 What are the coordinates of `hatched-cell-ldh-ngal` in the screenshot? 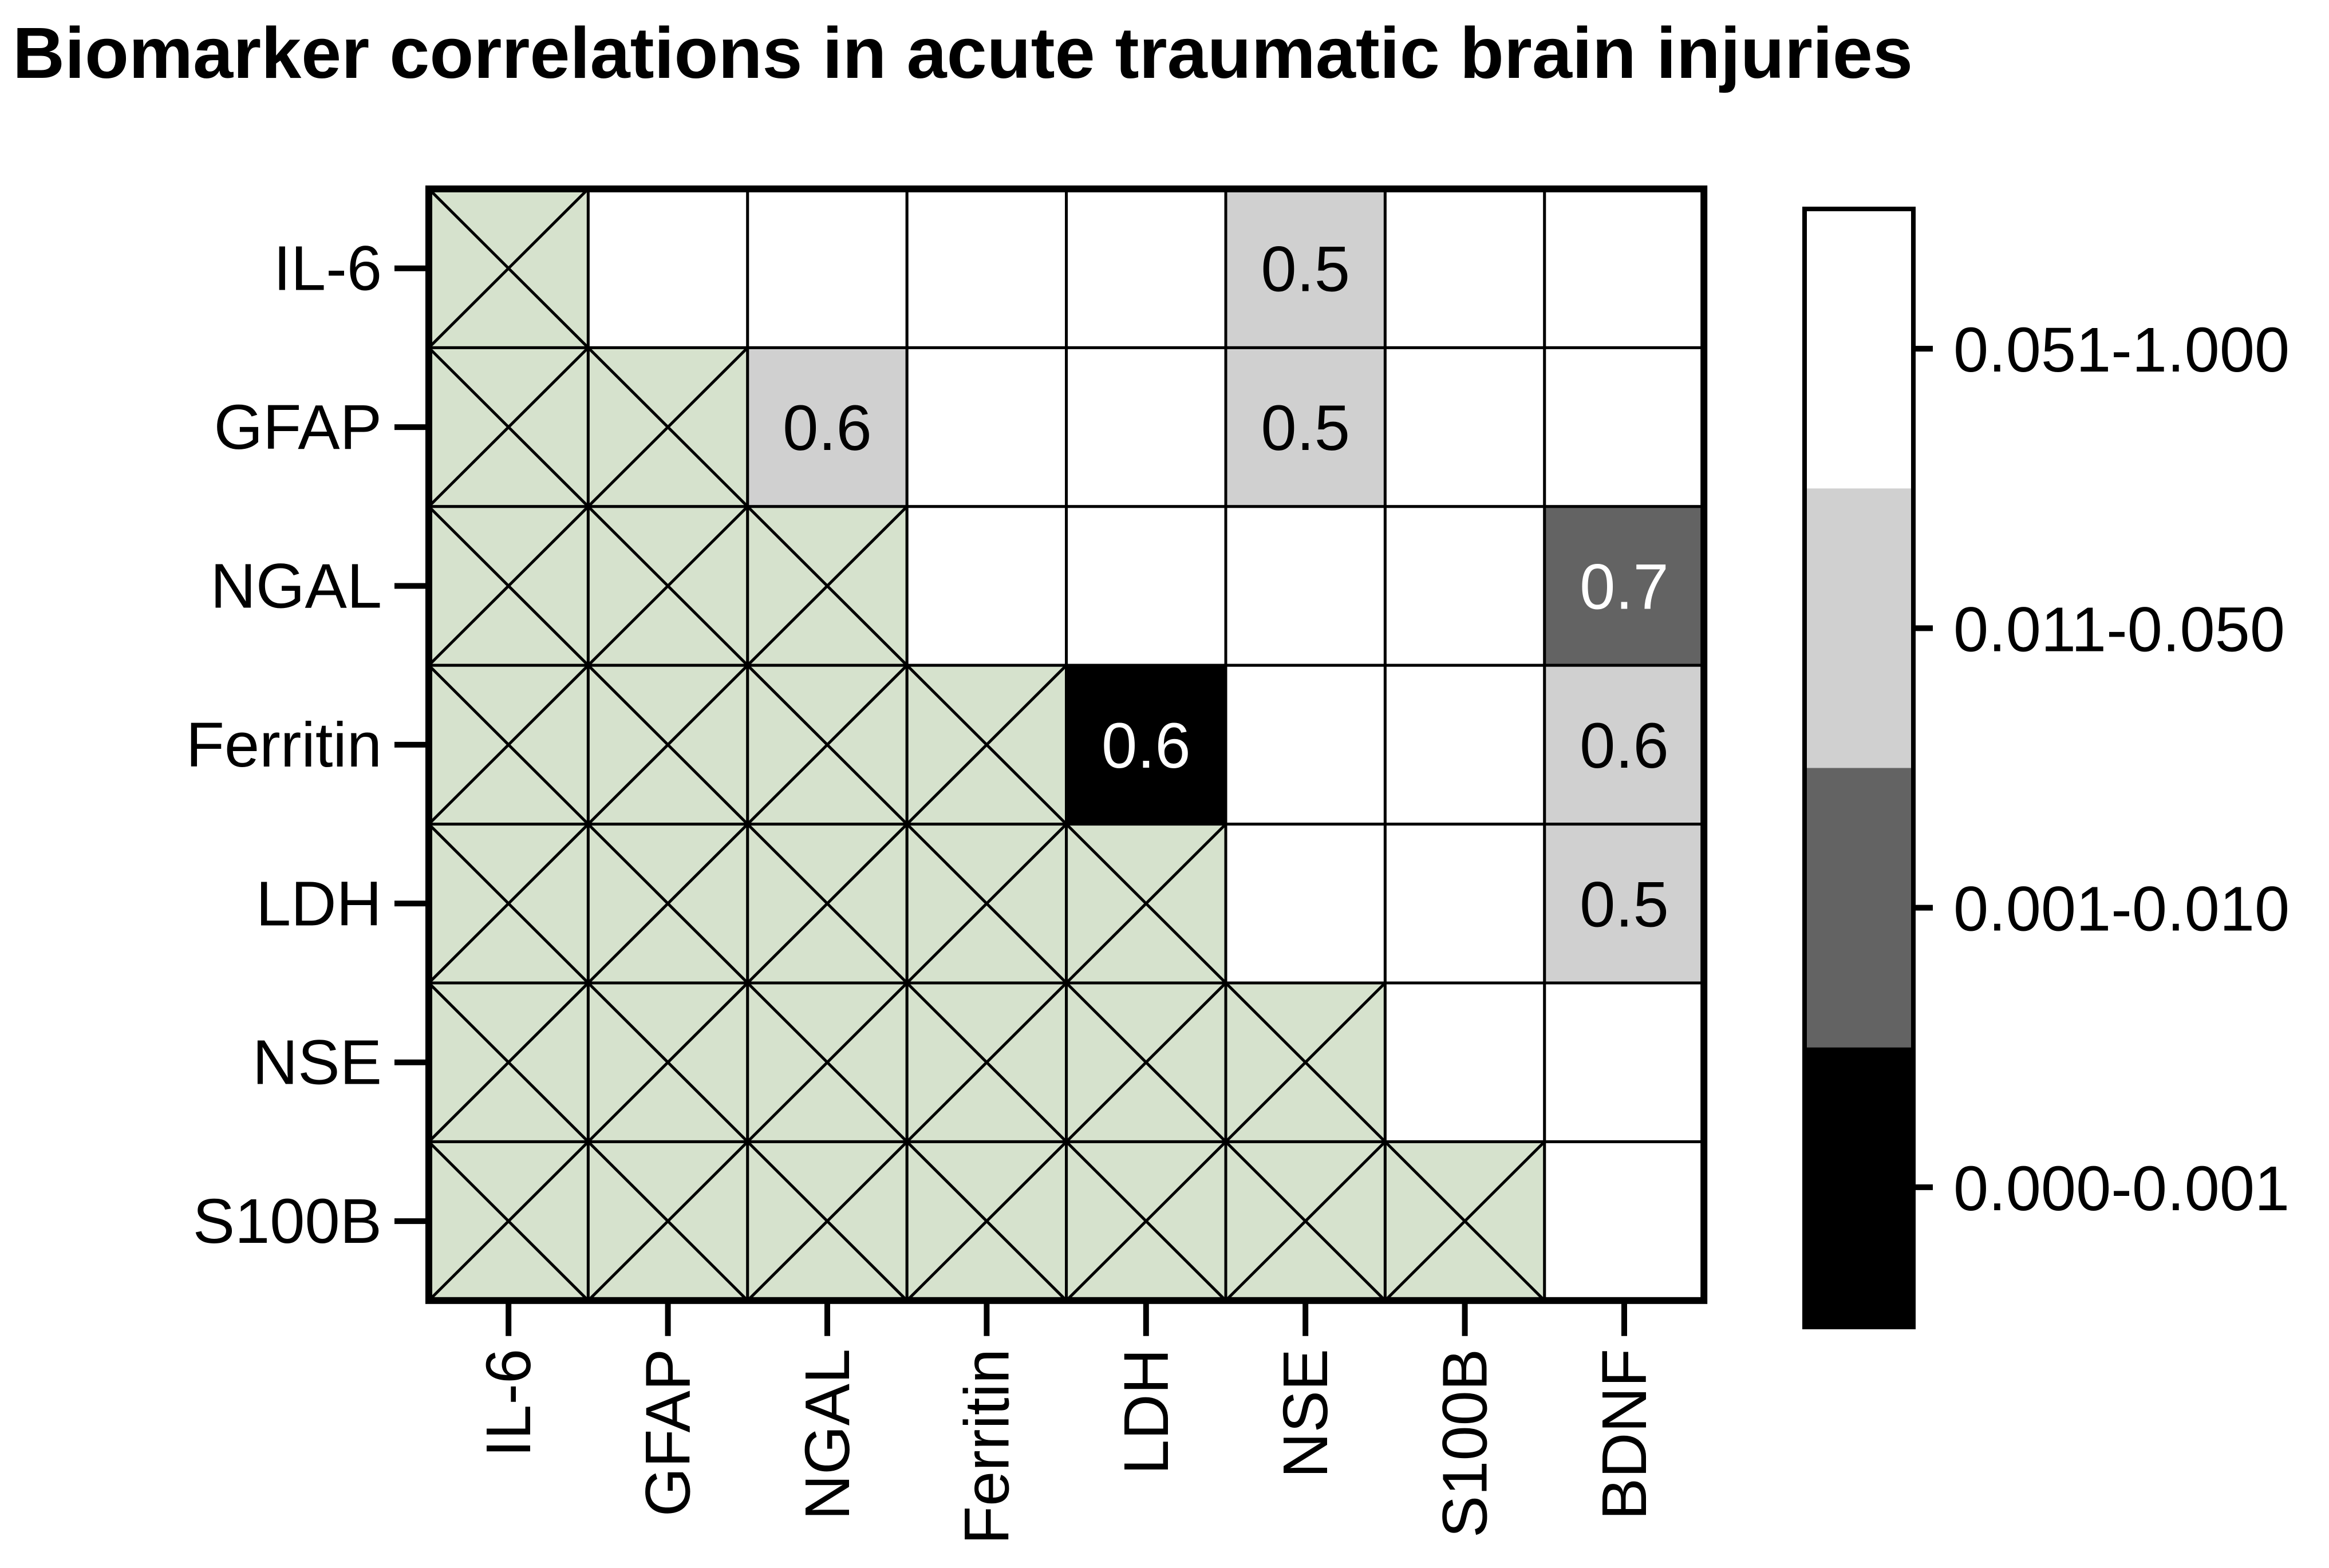 It's located at (827, 904).